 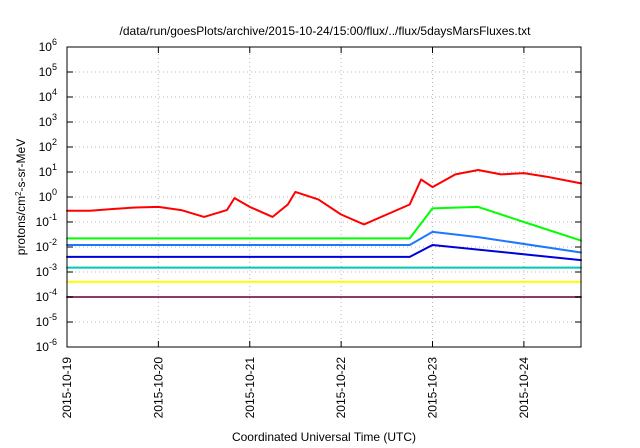 What do you see at coordinates (48, 70) in the screenshot?
I see `y-tick-label: 10⁵` at bounding box center [48, 70].